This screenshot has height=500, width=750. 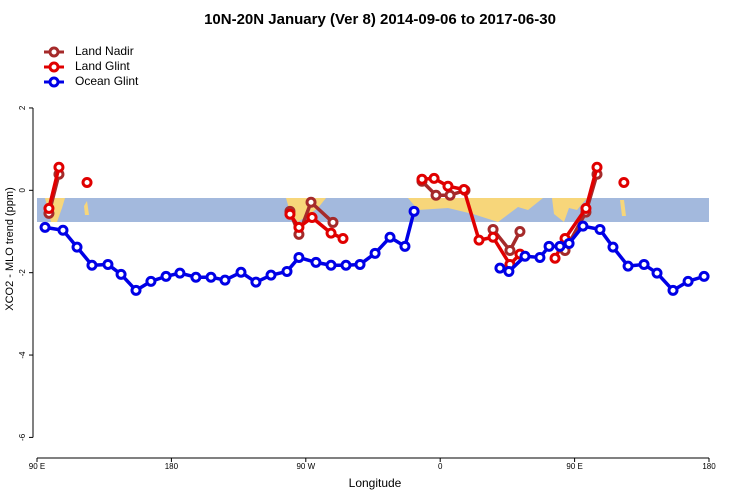 What do you see at coordinates (375, 483) in the screenshot?
I see `x-axis-label: Longitude` at bounding box center [375, 483].